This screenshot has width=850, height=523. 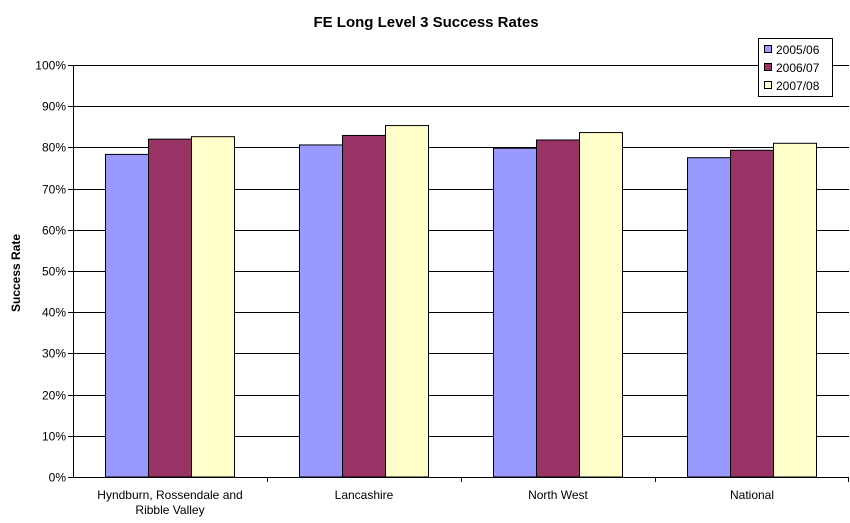 What do you see at coordinates (798, 86) in the screenshot?
I see `legend-label: 2007/08` at bounding box center [798, 86].